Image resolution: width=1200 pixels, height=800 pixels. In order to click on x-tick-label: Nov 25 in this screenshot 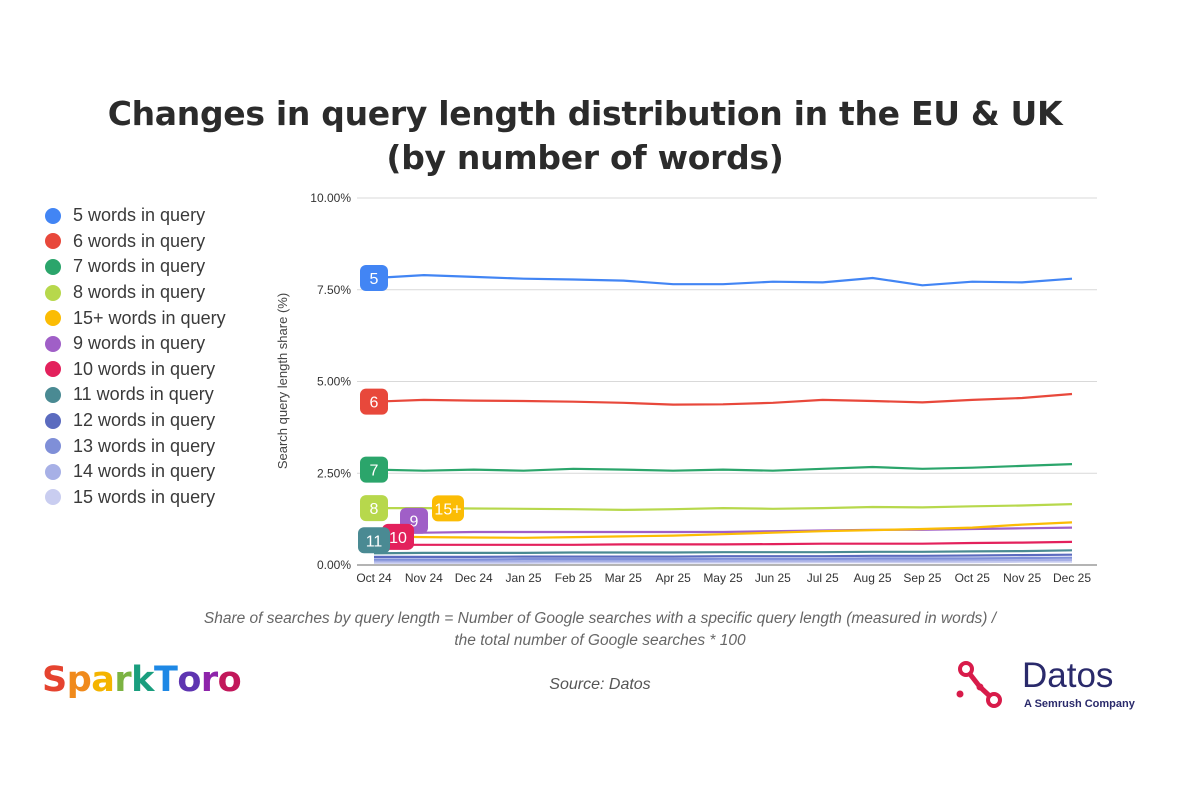, I will do `click(1022, 578)`.